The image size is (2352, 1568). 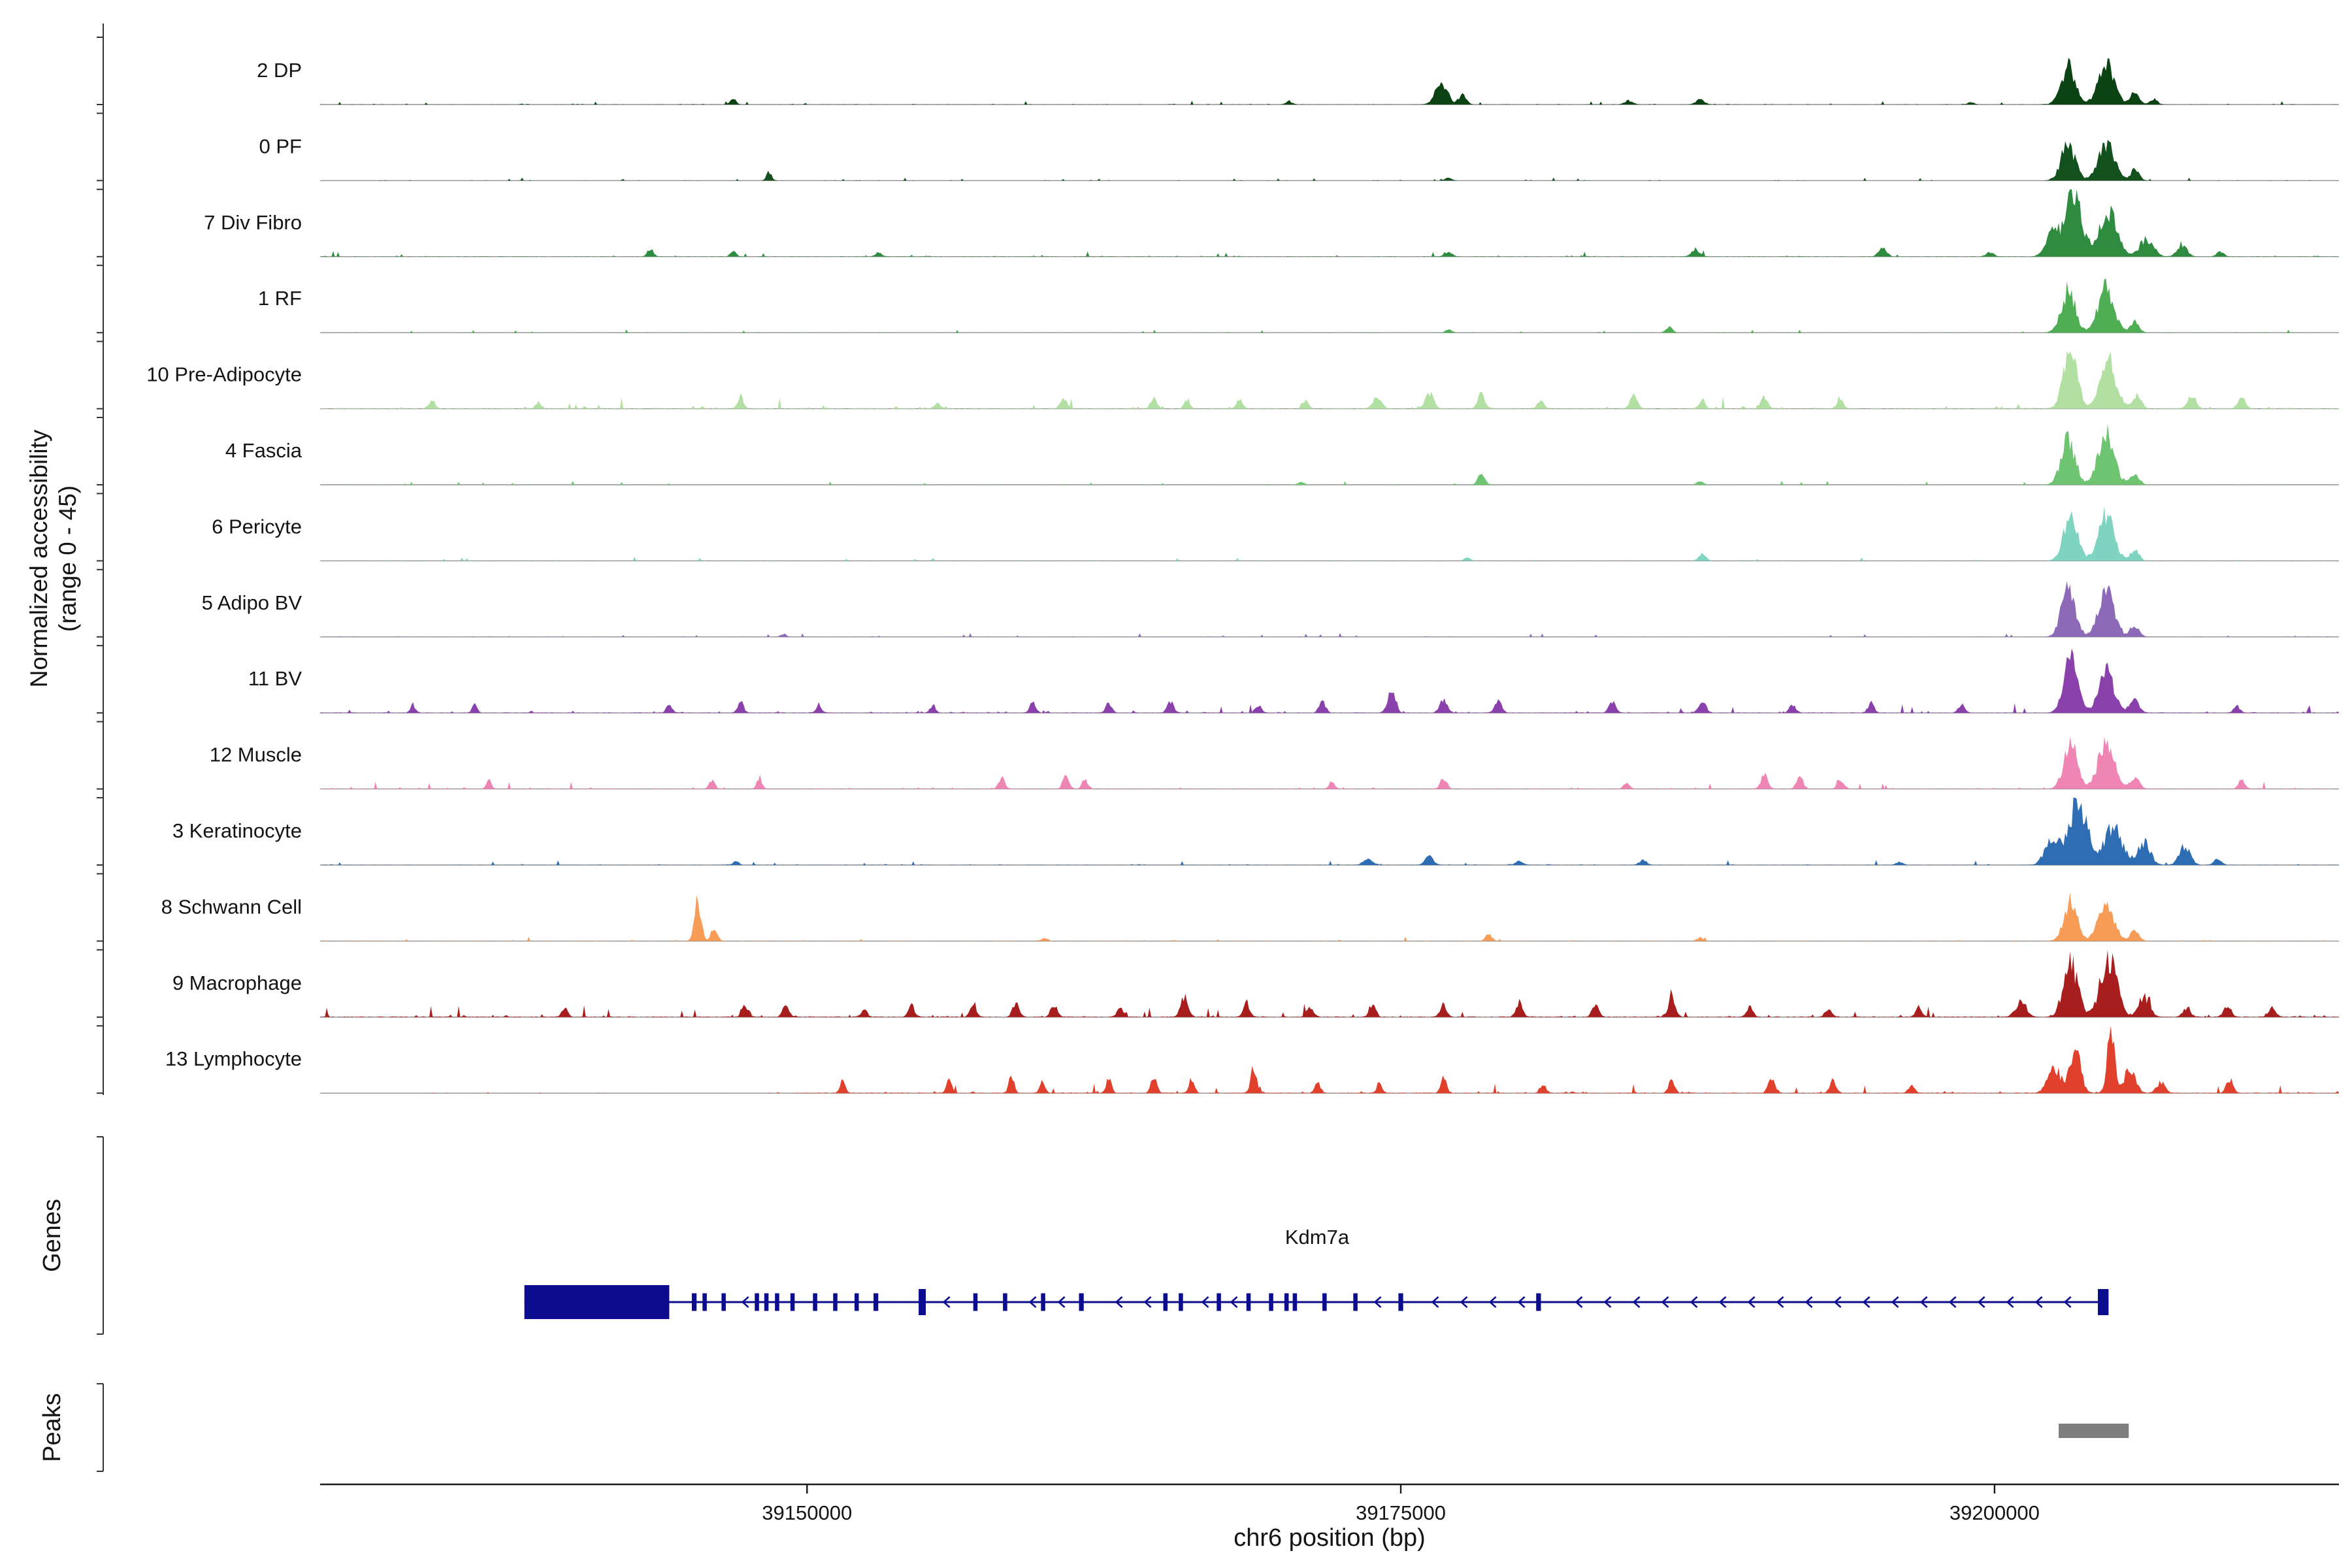 I want to click on gene-model-panel, so click(x=1316, y=1302).